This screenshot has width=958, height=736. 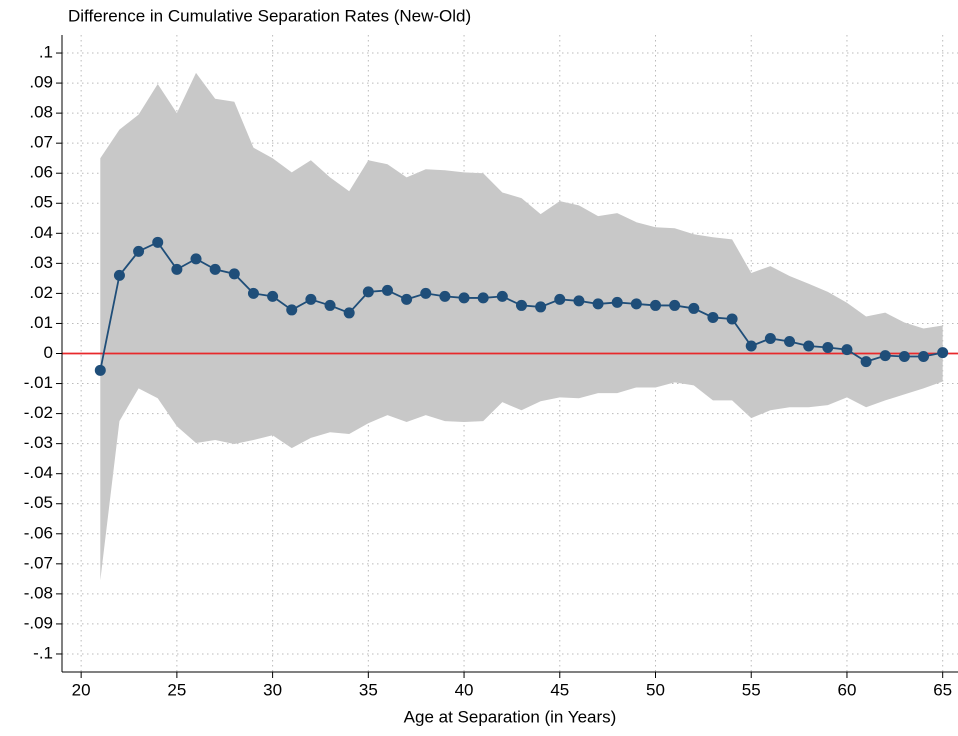 I want to click on y-tick-label: .07, so click(x=41, y=142).